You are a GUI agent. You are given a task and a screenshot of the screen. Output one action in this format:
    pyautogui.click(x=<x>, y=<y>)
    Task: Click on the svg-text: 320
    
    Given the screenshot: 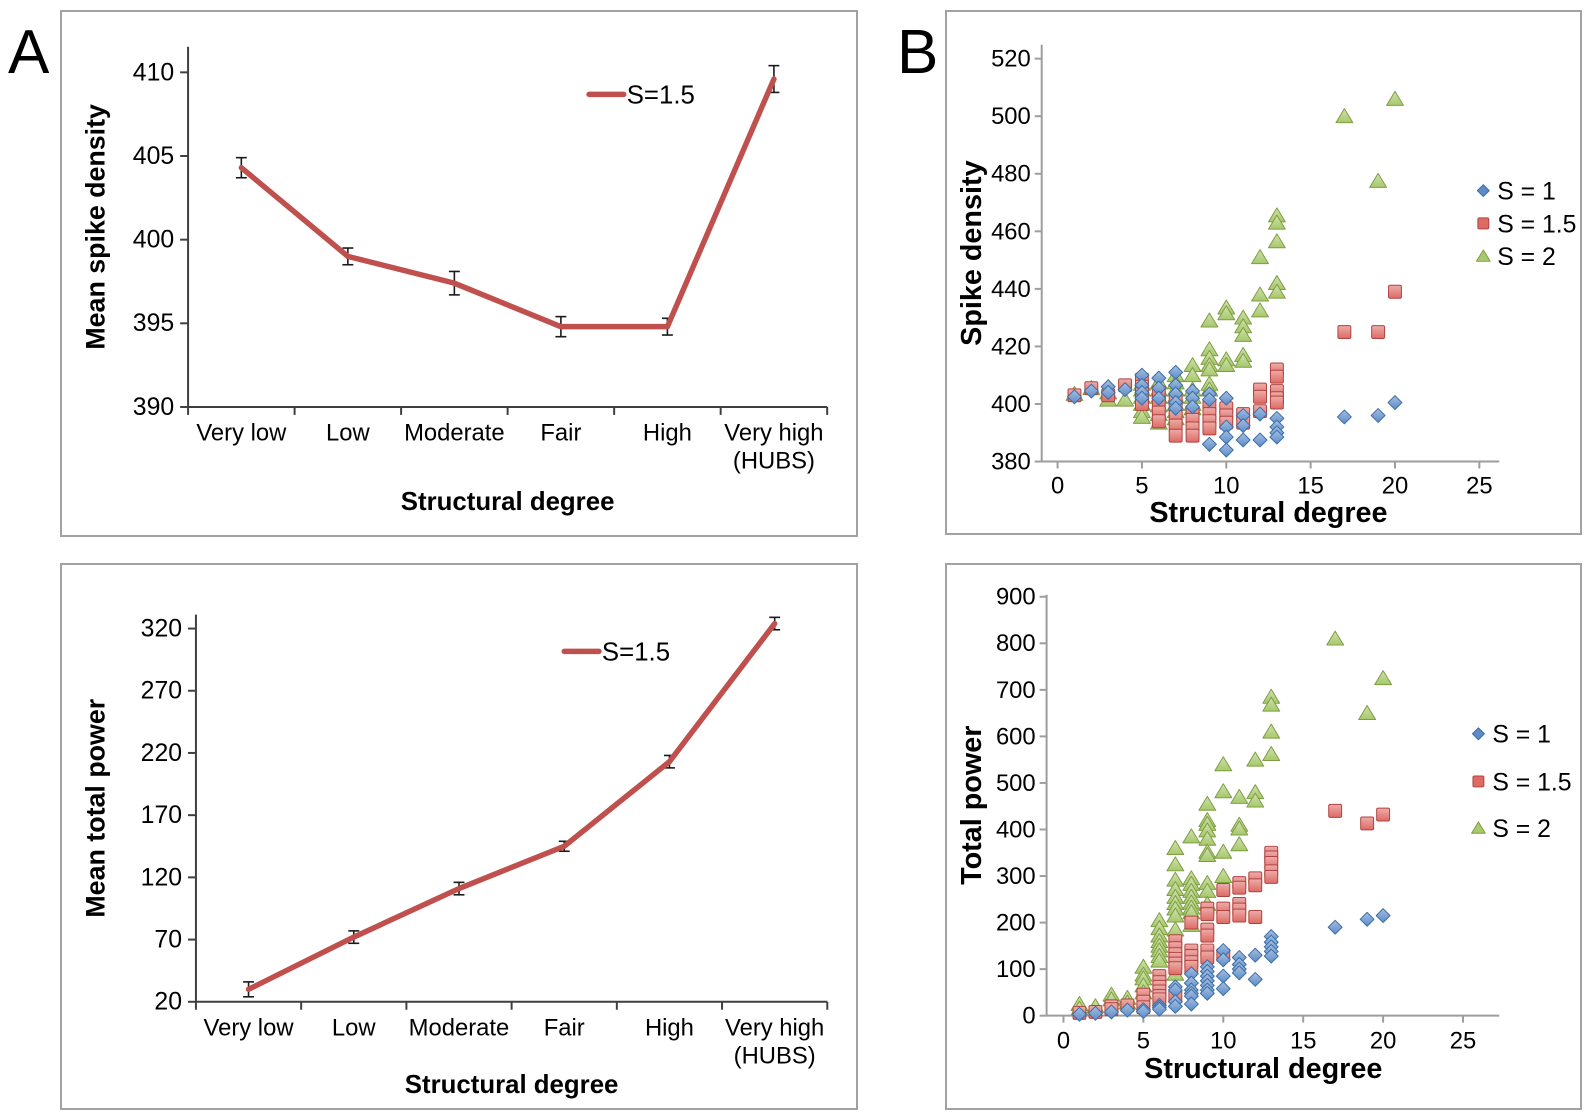 What is the action you would take?
    pyautogui.click(x=161, y=628)
    